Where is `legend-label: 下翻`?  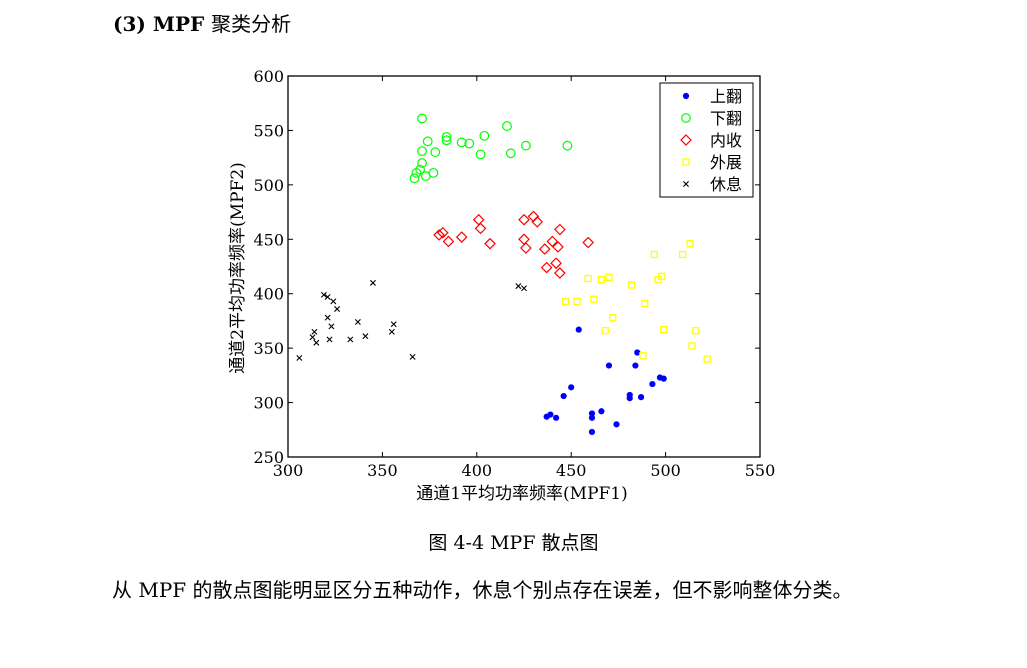 legend-label: 下翻 is located at coordinates (726, 118).